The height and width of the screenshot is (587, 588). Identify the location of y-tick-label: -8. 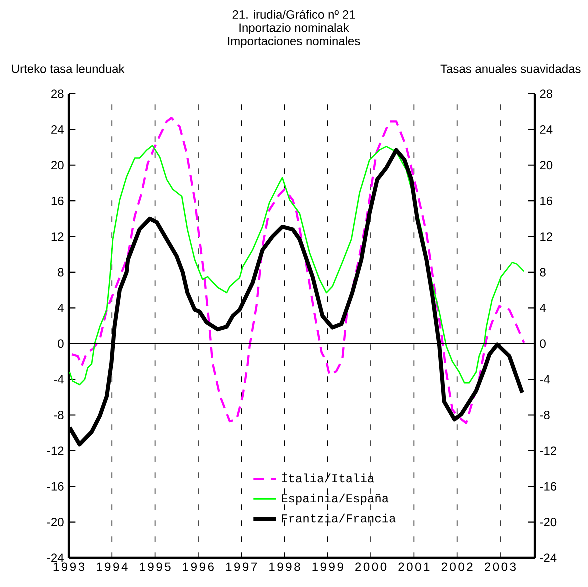
(545, 415).